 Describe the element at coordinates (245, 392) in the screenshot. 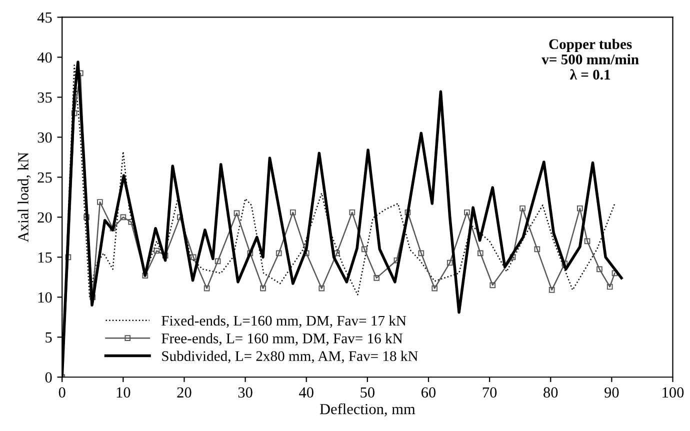

I see `x-tick-label: 30` at that location.